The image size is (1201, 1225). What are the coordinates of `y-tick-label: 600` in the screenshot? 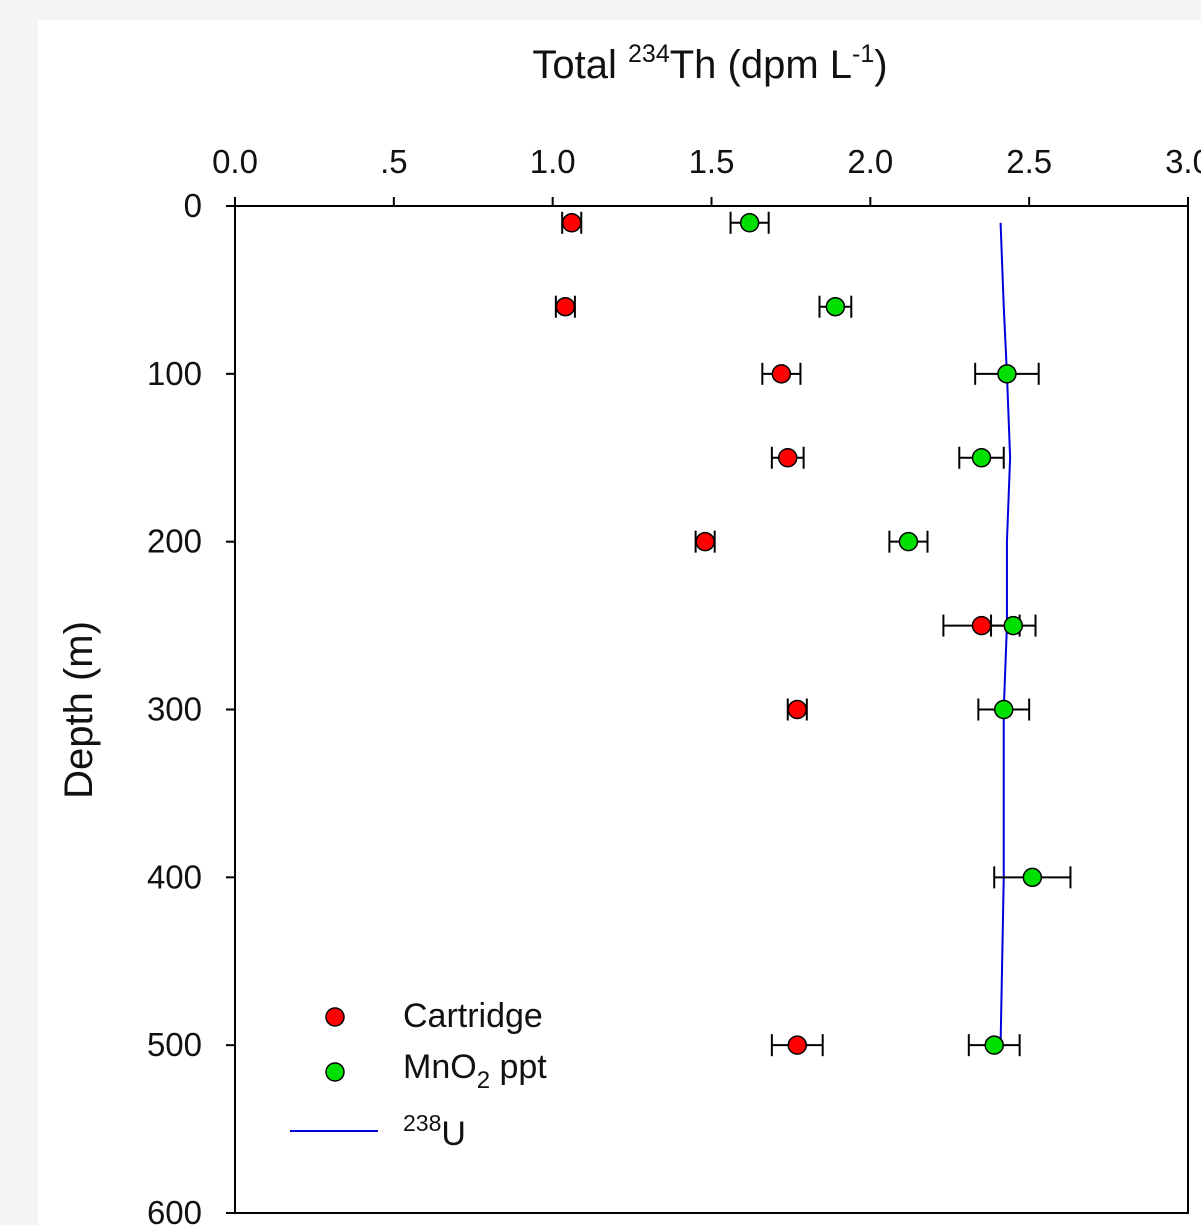 It's located at (174, 1209).